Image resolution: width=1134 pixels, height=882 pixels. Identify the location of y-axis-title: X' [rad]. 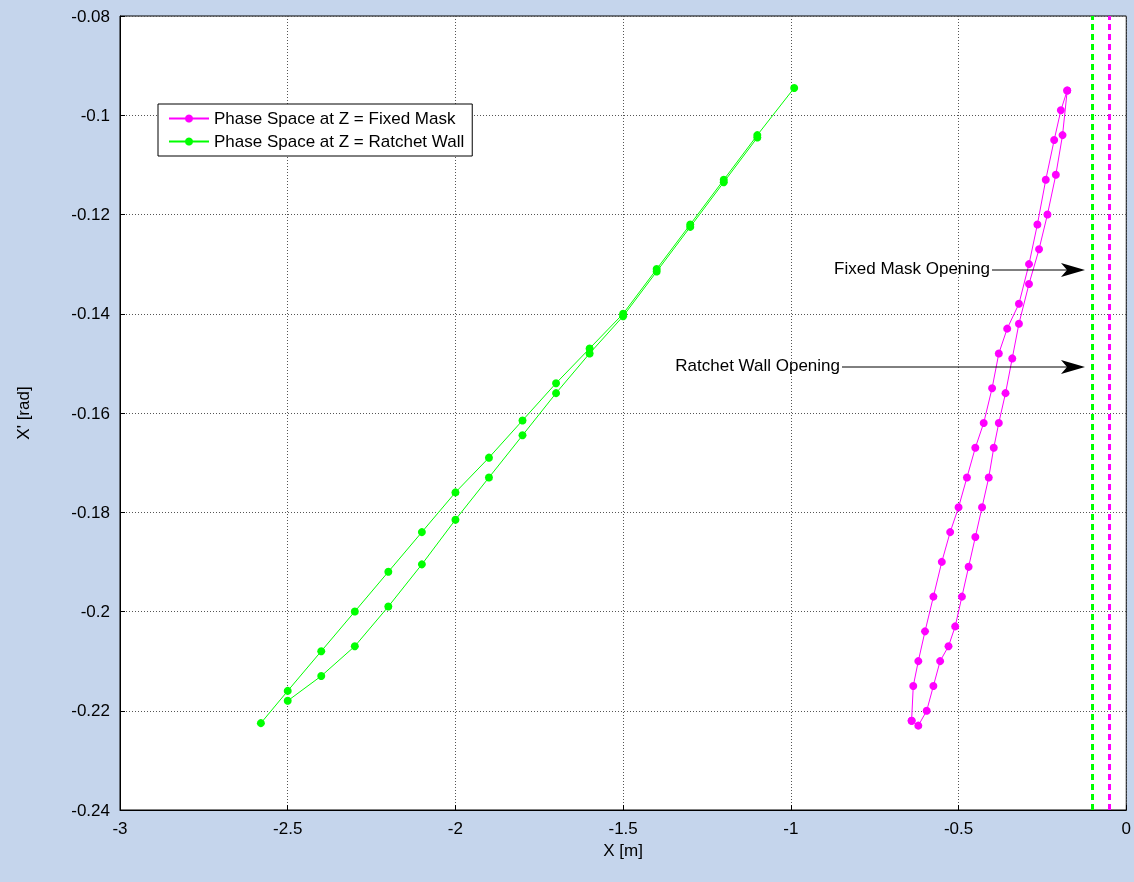
(23, 413).